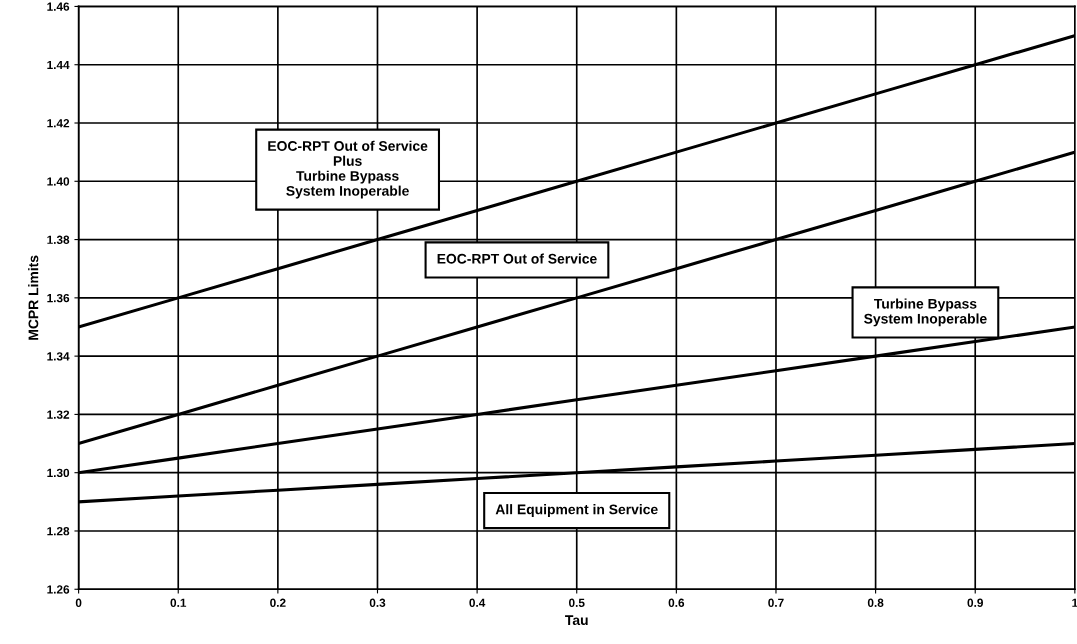 This screenshot has width=1077, height=644. Describe the element at coordinates (348, 169) in the screenshot. I see `series-label: EOC-RPT Out of Service Plus Turbine Bypass System Inoperable` at that location.